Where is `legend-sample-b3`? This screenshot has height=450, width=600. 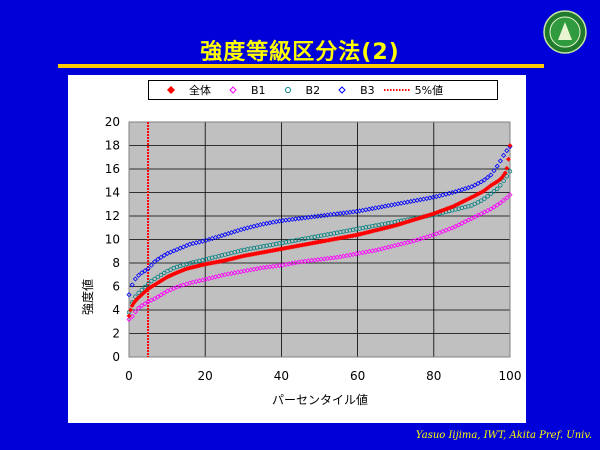 legend-sample-b3 is located at coordinates (342, 90).